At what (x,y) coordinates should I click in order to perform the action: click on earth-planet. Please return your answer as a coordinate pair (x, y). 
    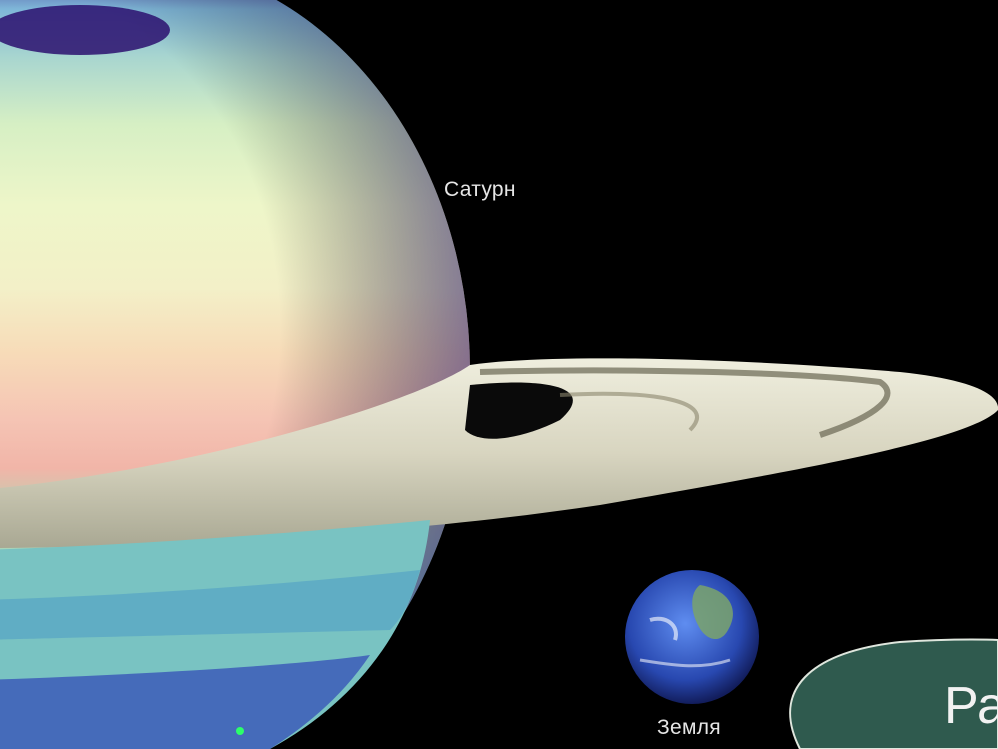
    Looking at the image, I should click on (692, 637).